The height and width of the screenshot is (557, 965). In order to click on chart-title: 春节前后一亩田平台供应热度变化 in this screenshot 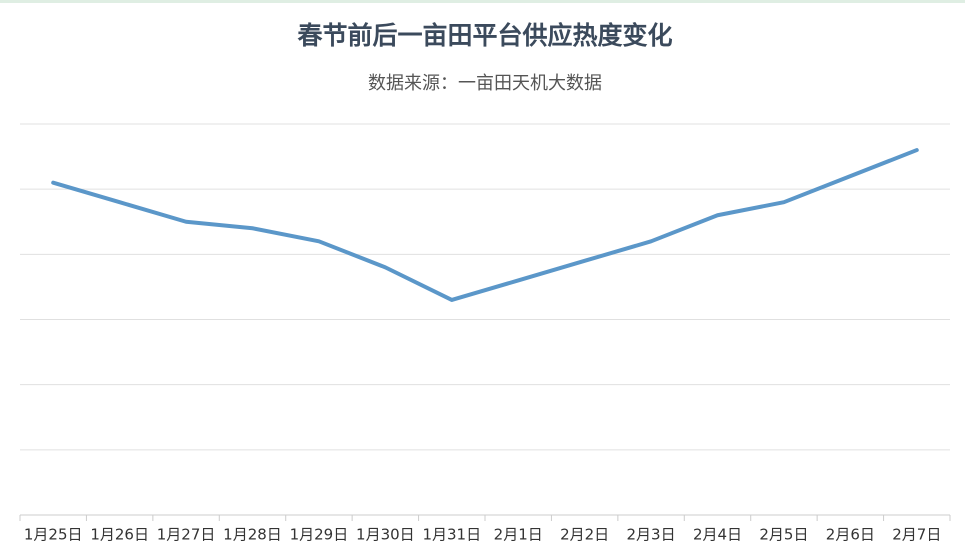, I will do `click(484, 35)`.